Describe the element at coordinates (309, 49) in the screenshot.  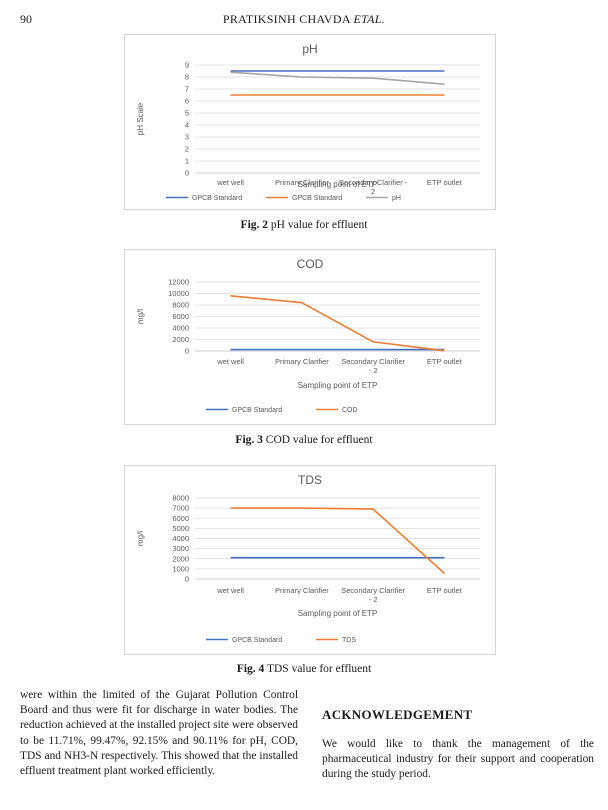
I see `ph-chart-title: pH` at that location.